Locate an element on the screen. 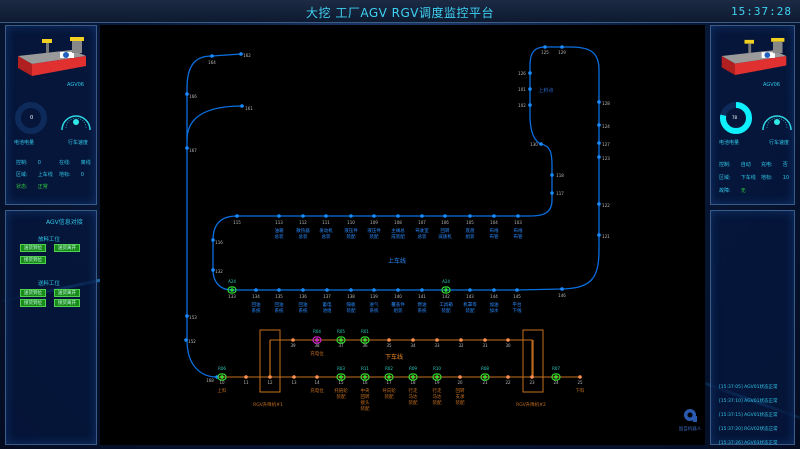  station-label: 池组 is located at coordinates (327, 310).